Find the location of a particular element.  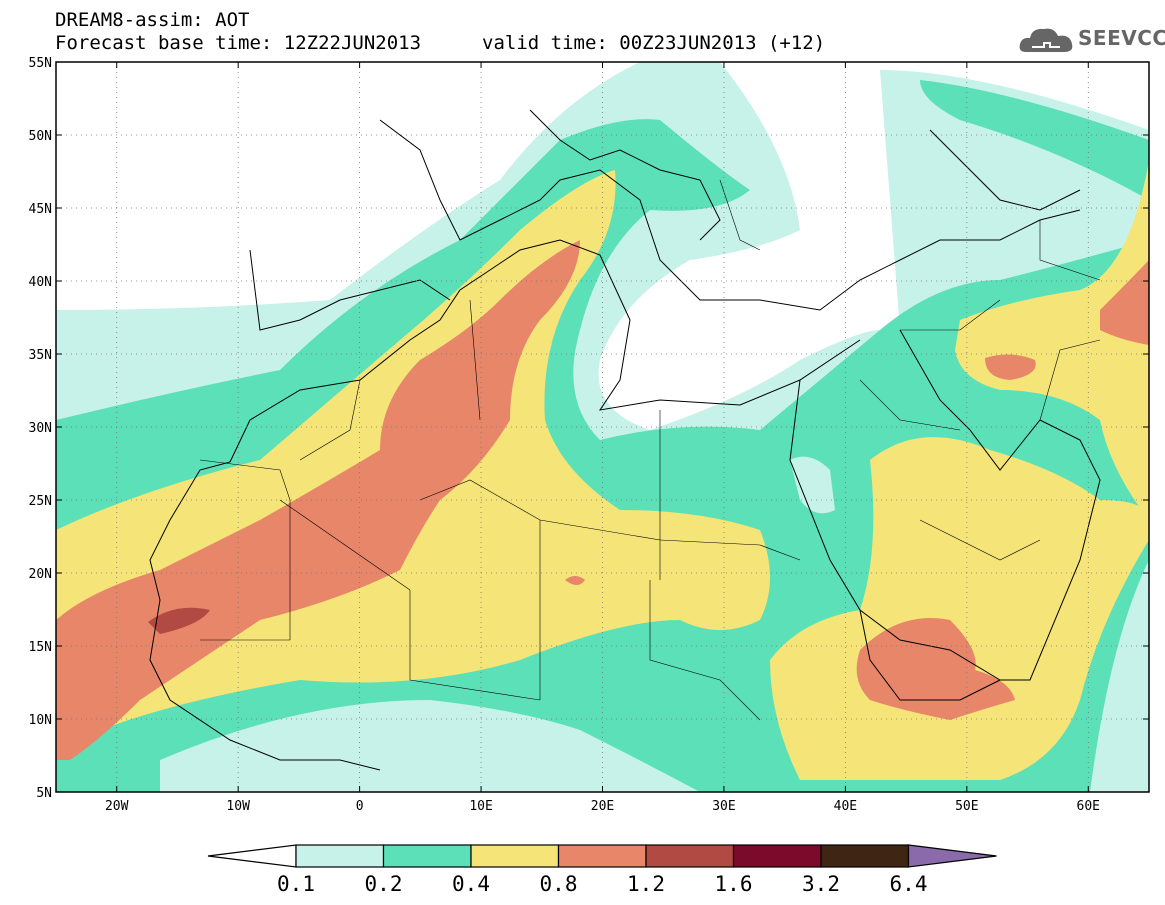

lat-label: 25N is located at coordinates (40, 501).